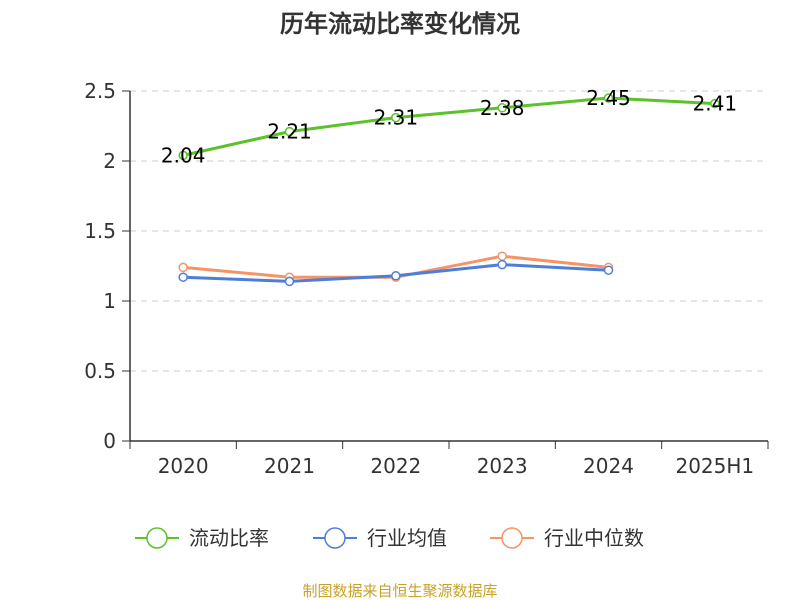 This screenshot has height=600, width=800. Describe the element at coordinates (502, 466) in the screenshot. I see `x-tick-label: 2023` at that location.